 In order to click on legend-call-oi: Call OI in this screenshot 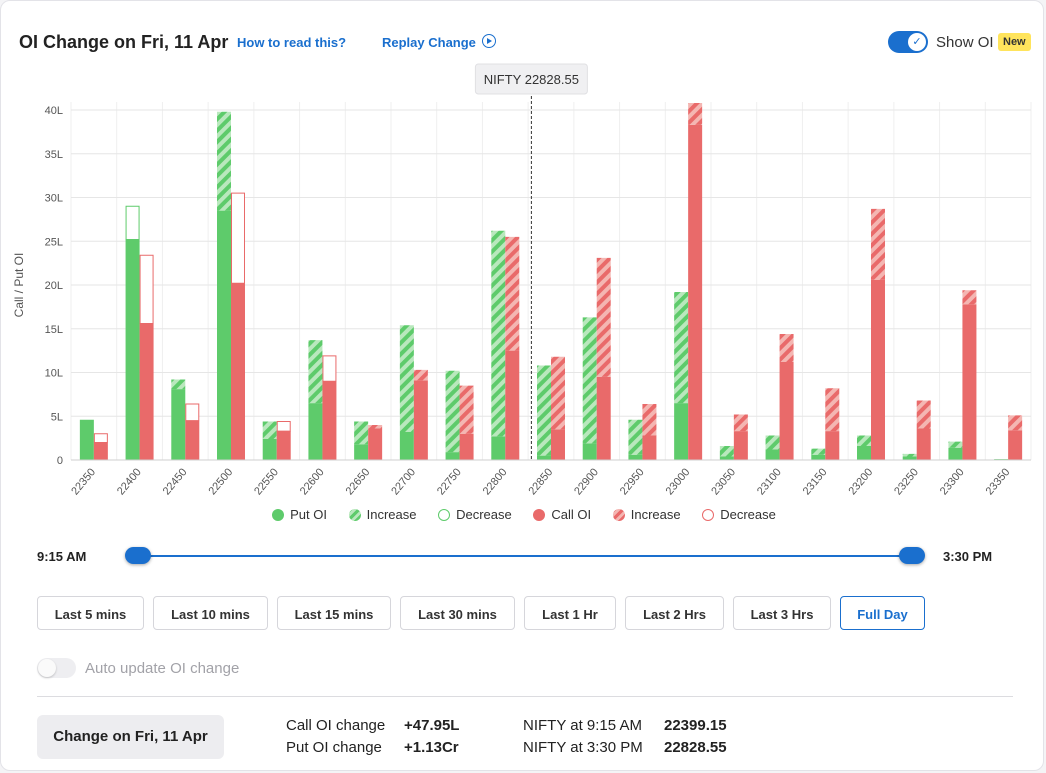, I will do `click(562, 514)`.